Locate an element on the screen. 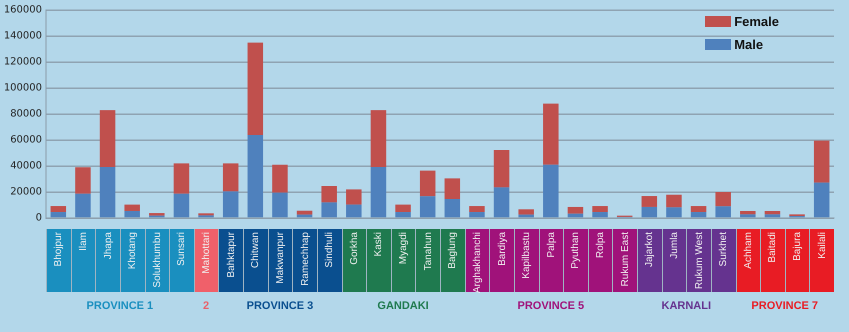 The image size is (849, 332). text: PROVINCE 3 is located at coordinates (280, 306).